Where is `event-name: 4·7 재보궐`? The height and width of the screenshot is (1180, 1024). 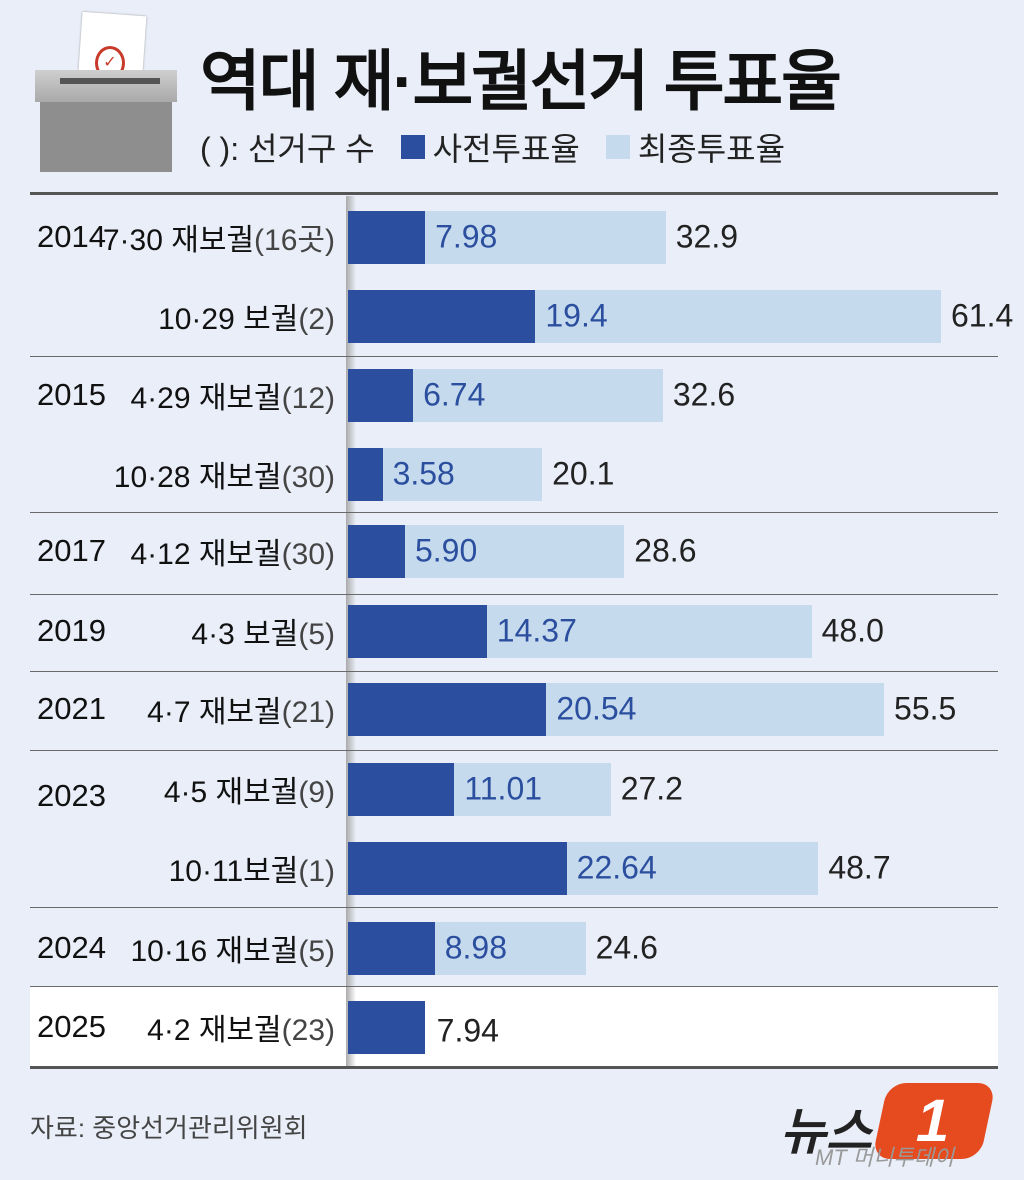
event-name: 4·7 재보궐 is located at coordinates (214, 712).